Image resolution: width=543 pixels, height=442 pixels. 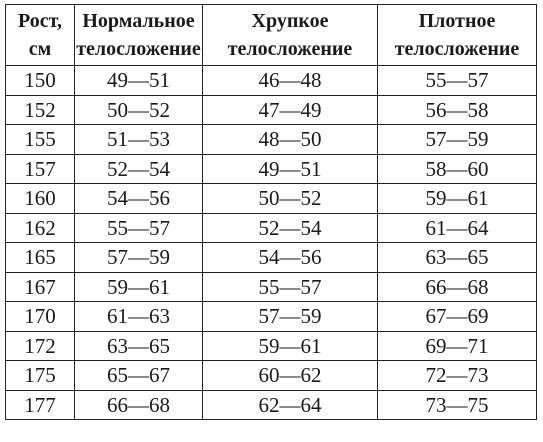 I want to click on table-row: 152 50—52 47—49 56—58, so click(x=271, y=109).